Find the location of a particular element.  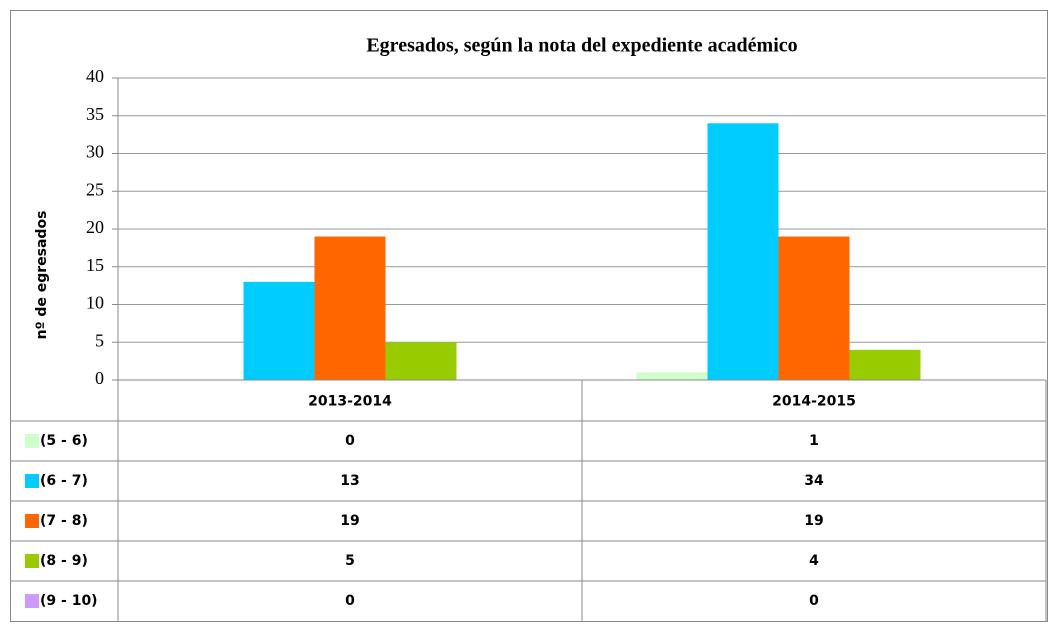

y-tick-label: 10 is located at coordinates (95, 303).